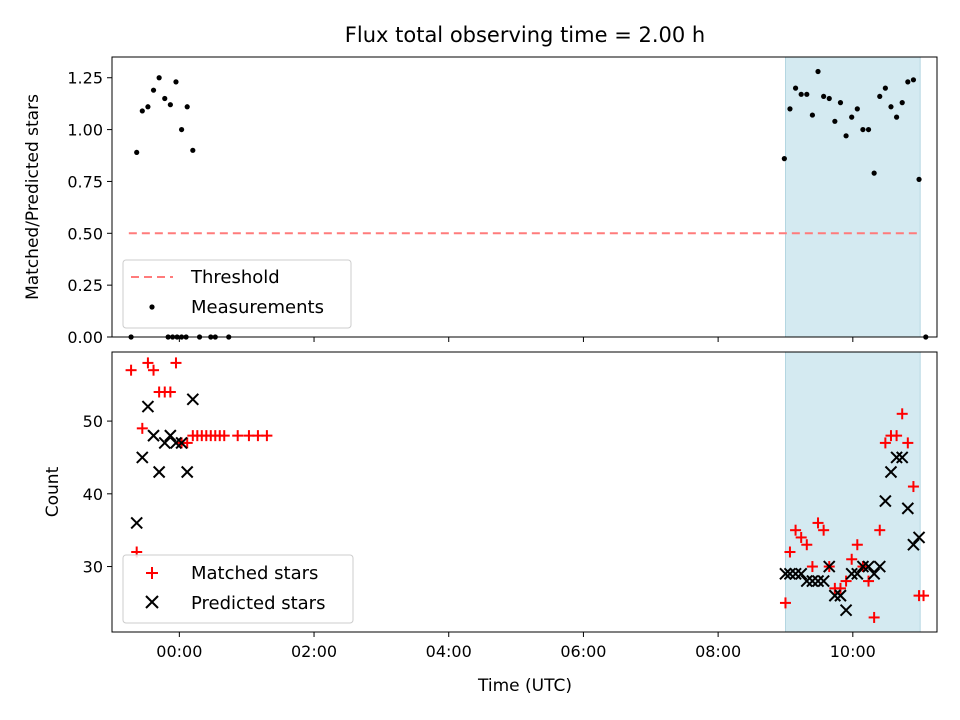  What do you see at coordinates (152, 307) in the screenshot?
I see `legend-measurements-swatch` at bounding box center [152, 307].